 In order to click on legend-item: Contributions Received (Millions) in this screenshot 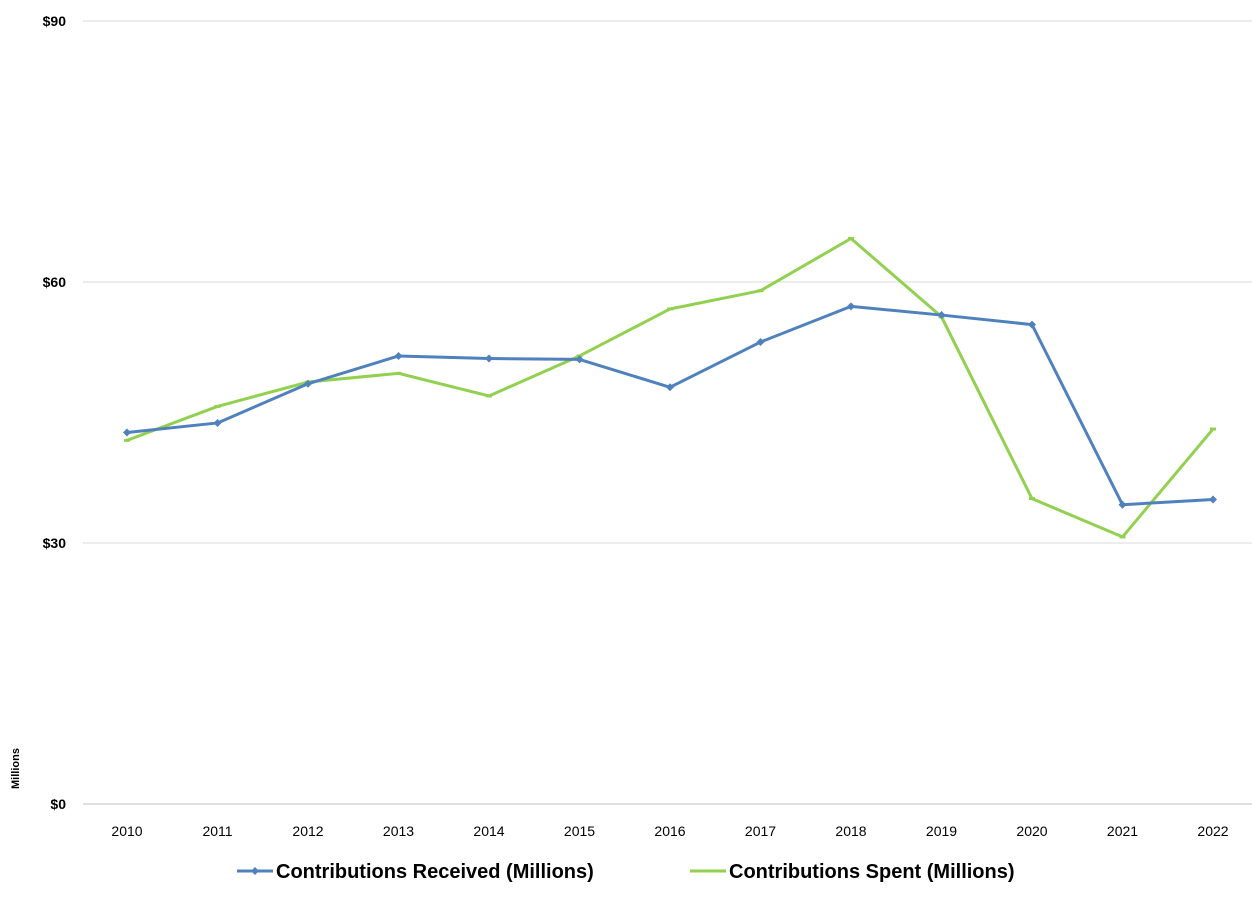, I will do `click(415, 872)`.